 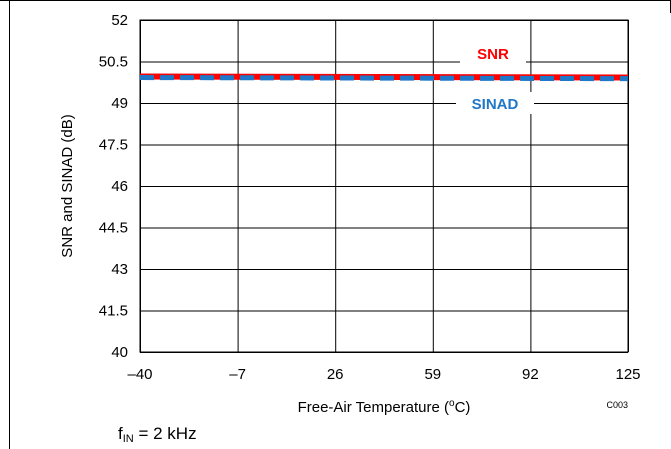 I want to click on y-axis-title: SNR and SINAD (dB), so click(x=67, y=185).